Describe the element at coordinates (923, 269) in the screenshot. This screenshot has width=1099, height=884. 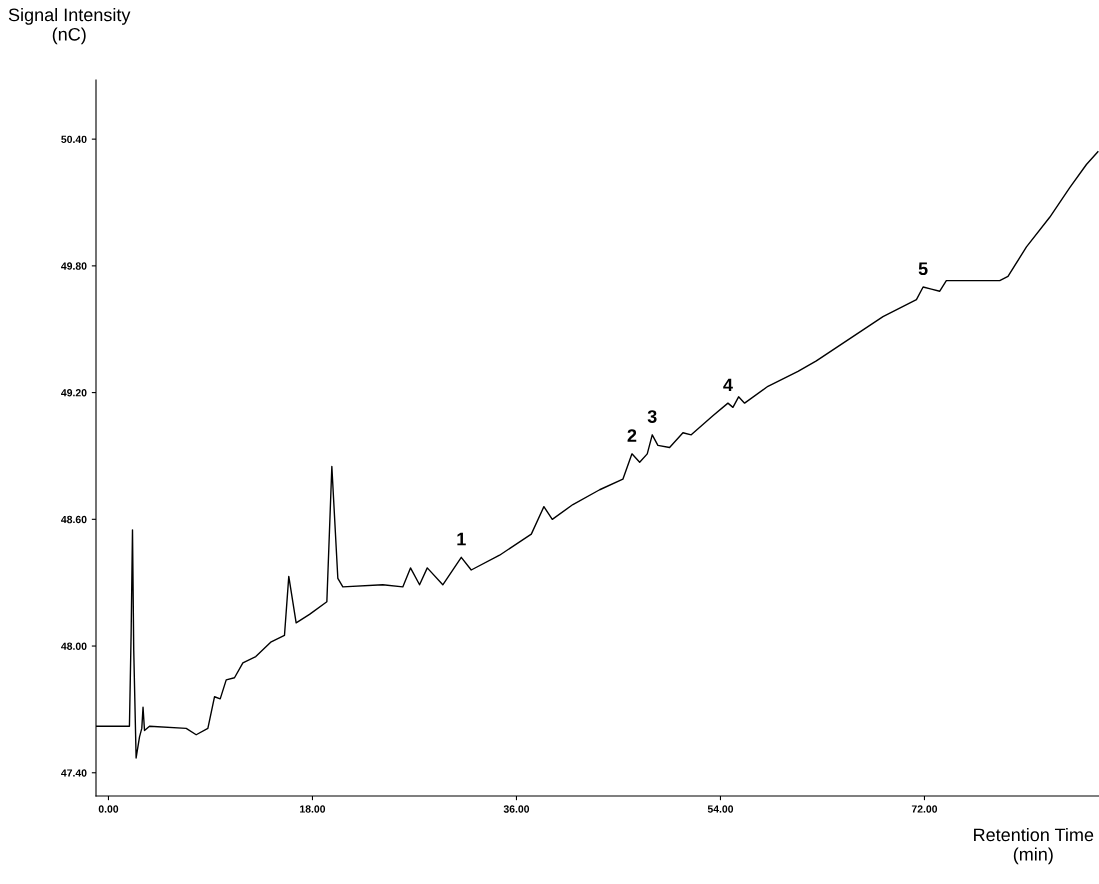
I see `annotation: 5` at that location.